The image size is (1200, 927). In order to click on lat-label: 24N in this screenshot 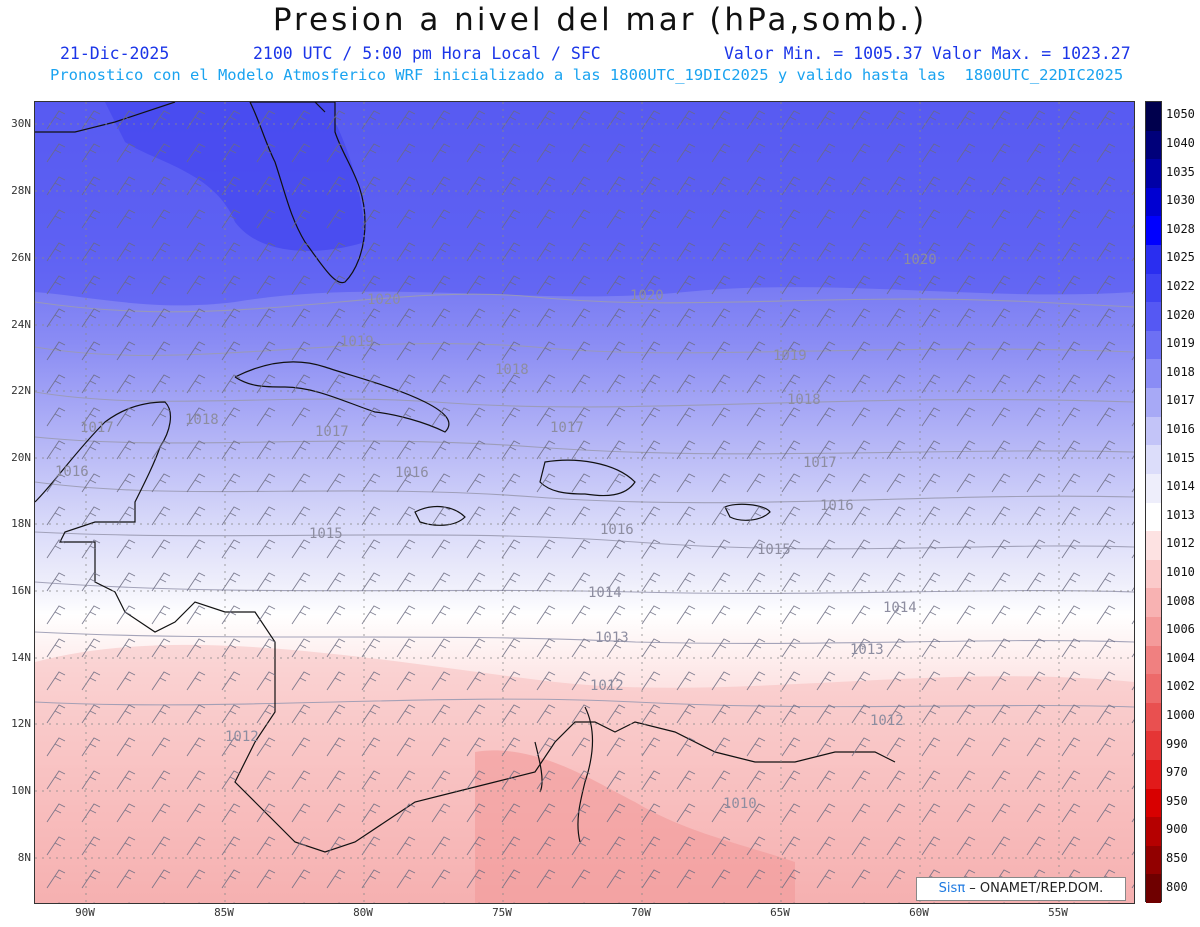, I will do `click(21, 324)`.